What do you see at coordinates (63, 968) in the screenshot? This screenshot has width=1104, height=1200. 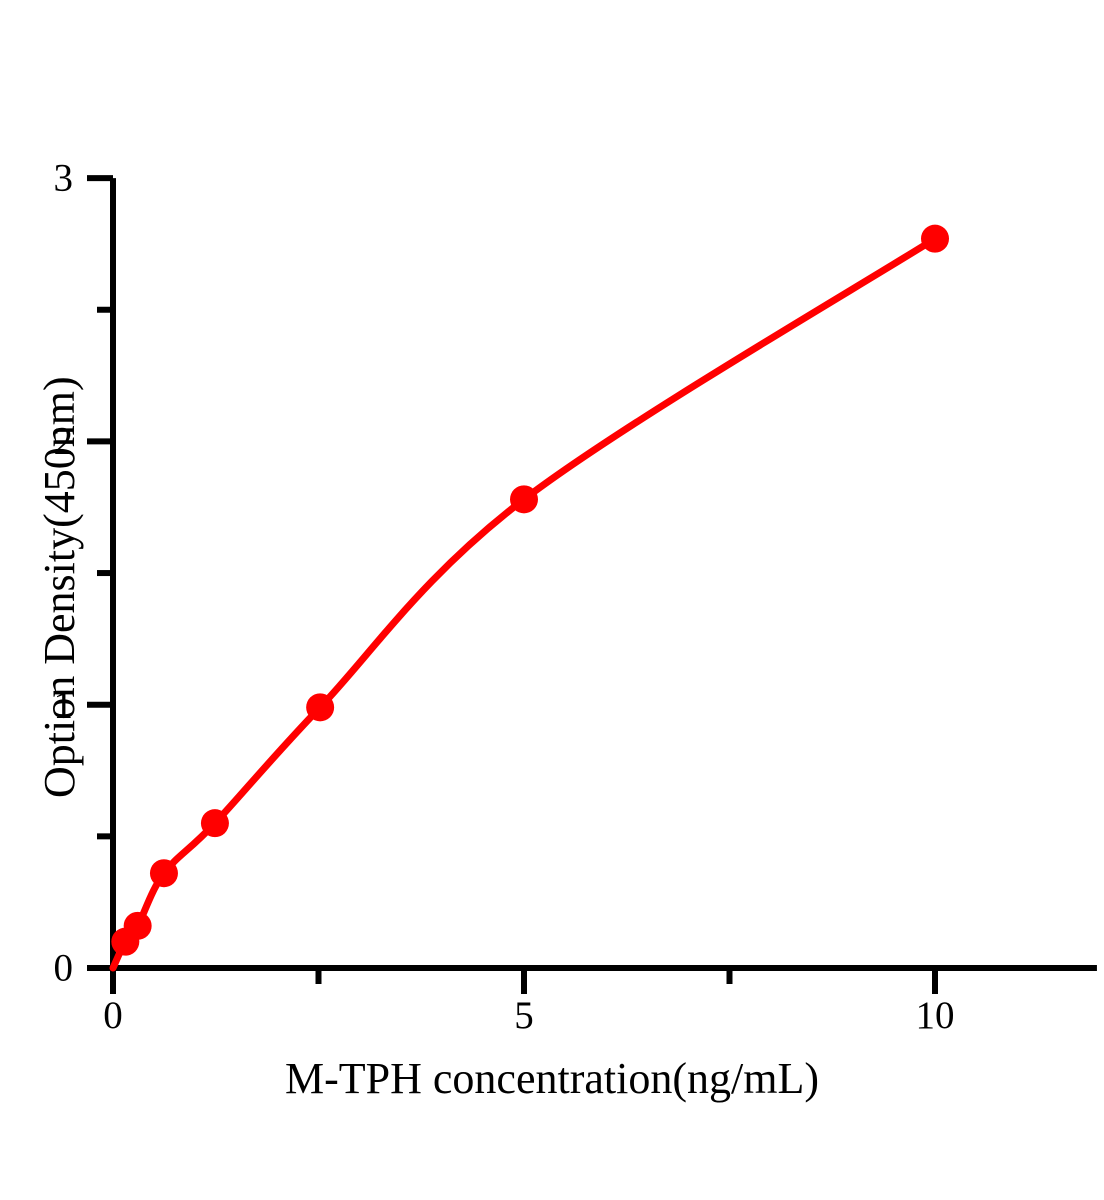 I see `y-tick-label: 0` at bounding box center [63, 968].